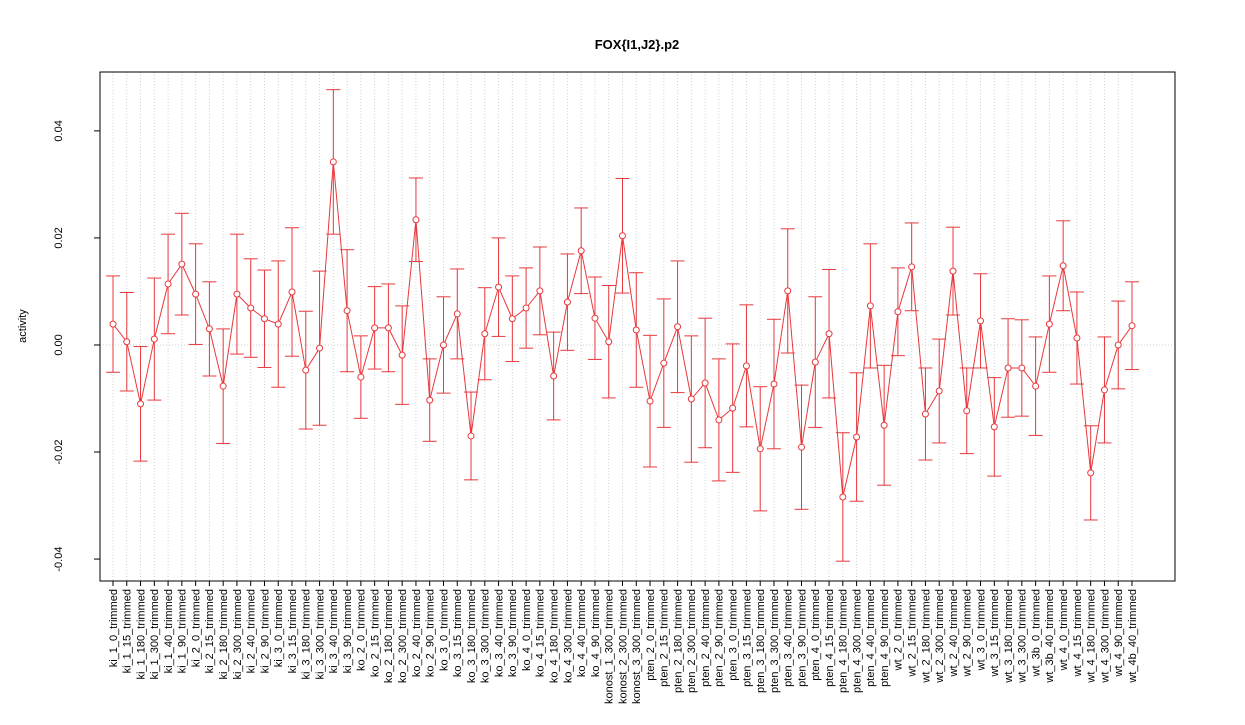 The image size is (1245, 725). I want to click on x-tick-label: pten_2_15_trimmed, so click(665, 638).